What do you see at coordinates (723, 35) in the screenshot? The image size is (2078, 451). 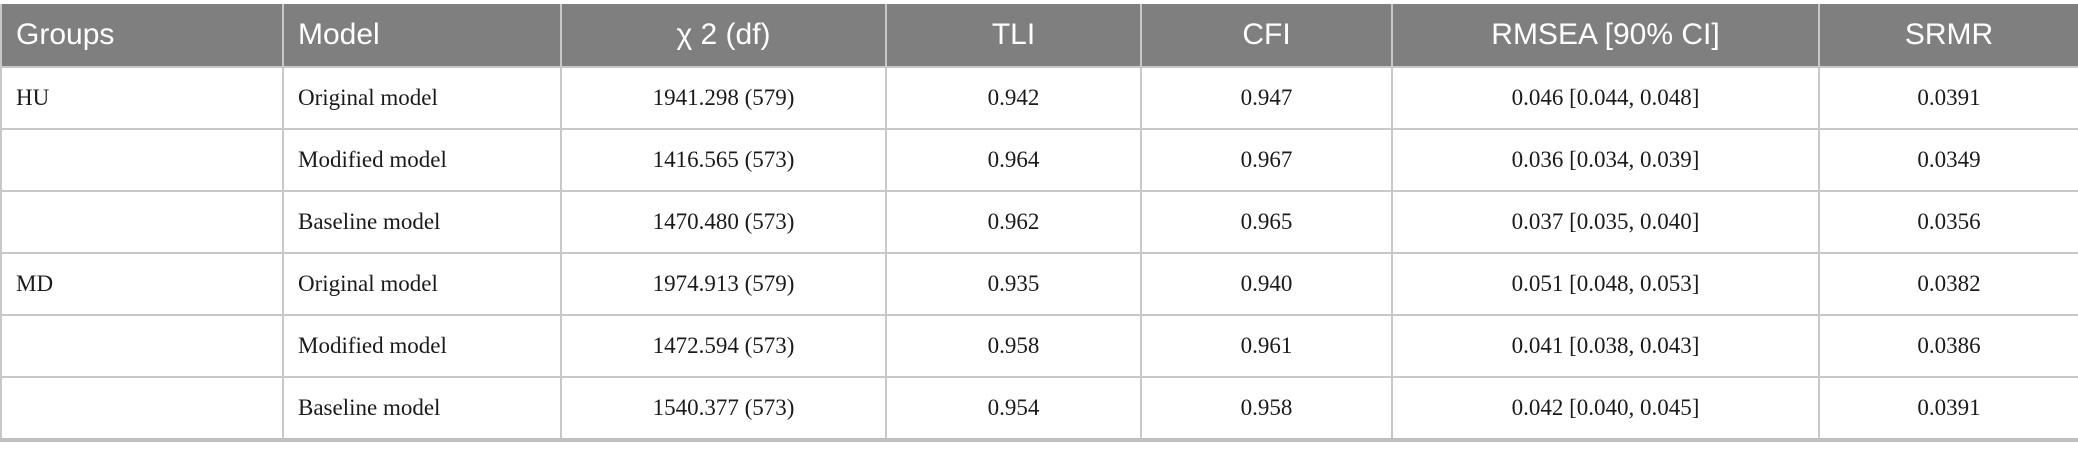 I see `column-header: χ 2 (df)` at bounding box center [723, 35].